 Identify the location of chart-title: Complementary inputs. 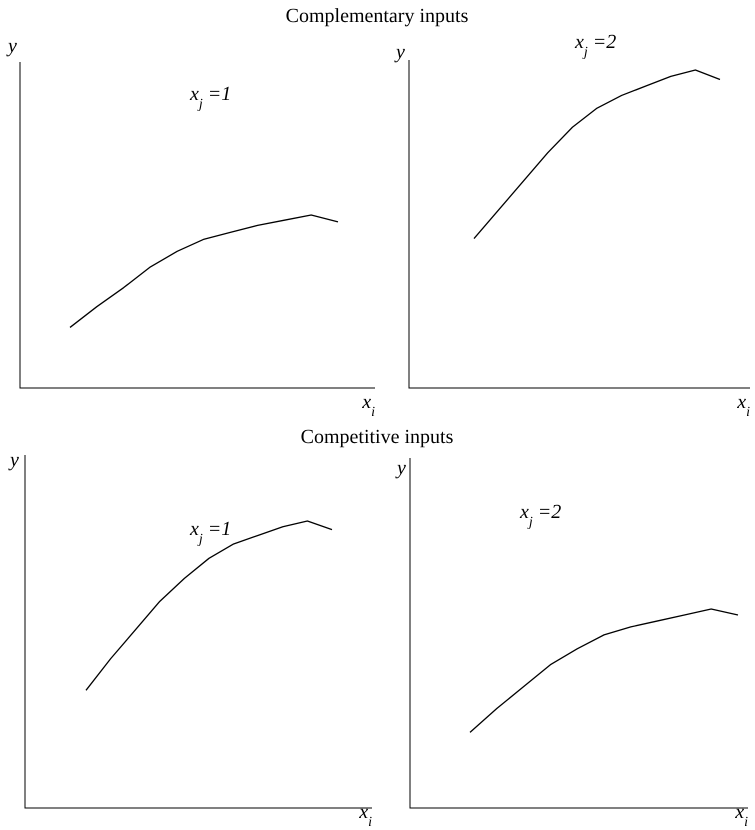
(377, 16).